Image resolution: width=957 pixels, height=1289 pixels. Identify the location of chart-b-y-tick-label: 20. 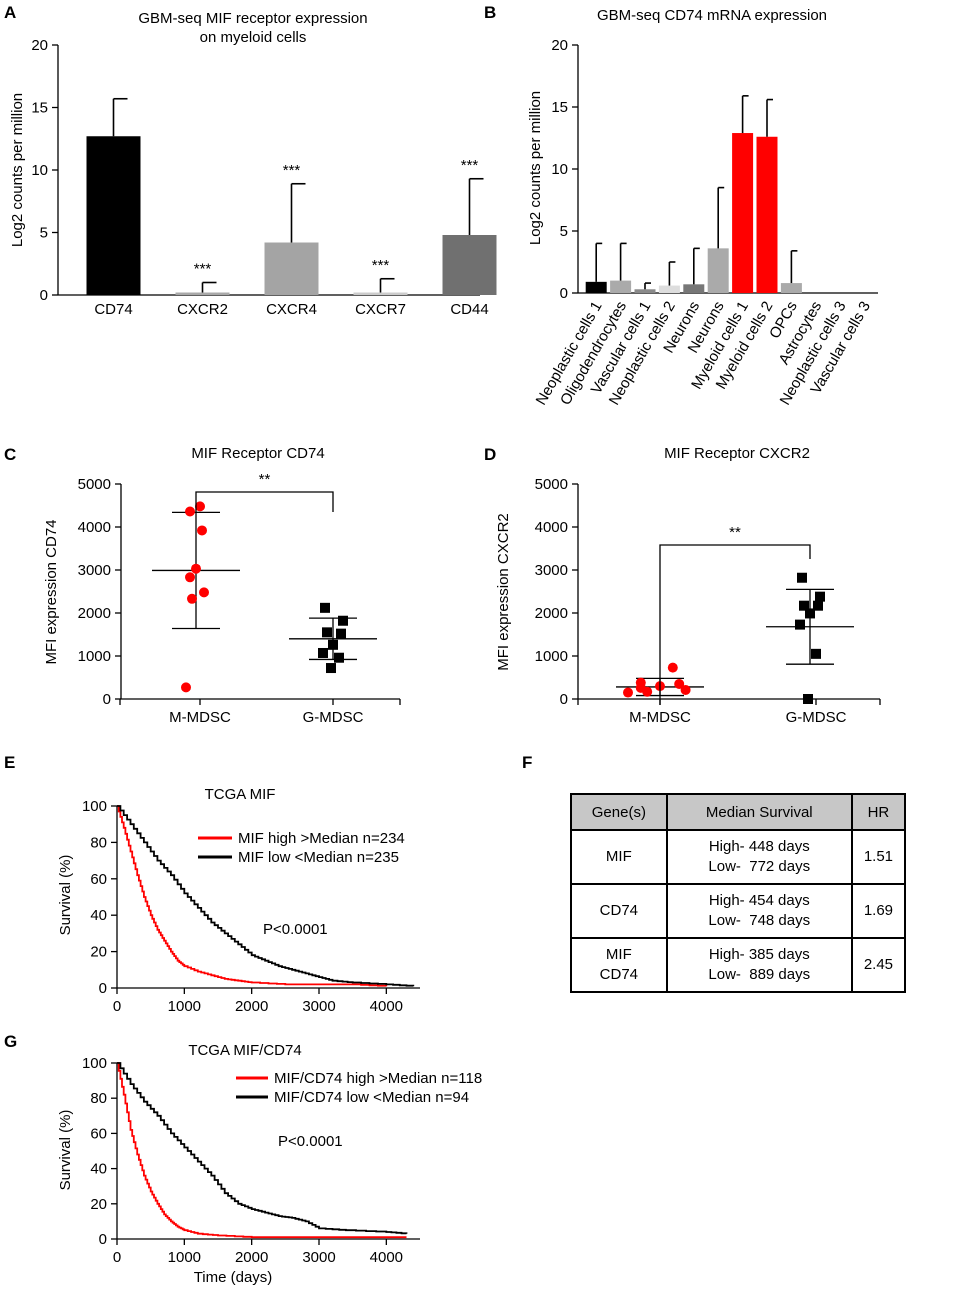
(559, 45).